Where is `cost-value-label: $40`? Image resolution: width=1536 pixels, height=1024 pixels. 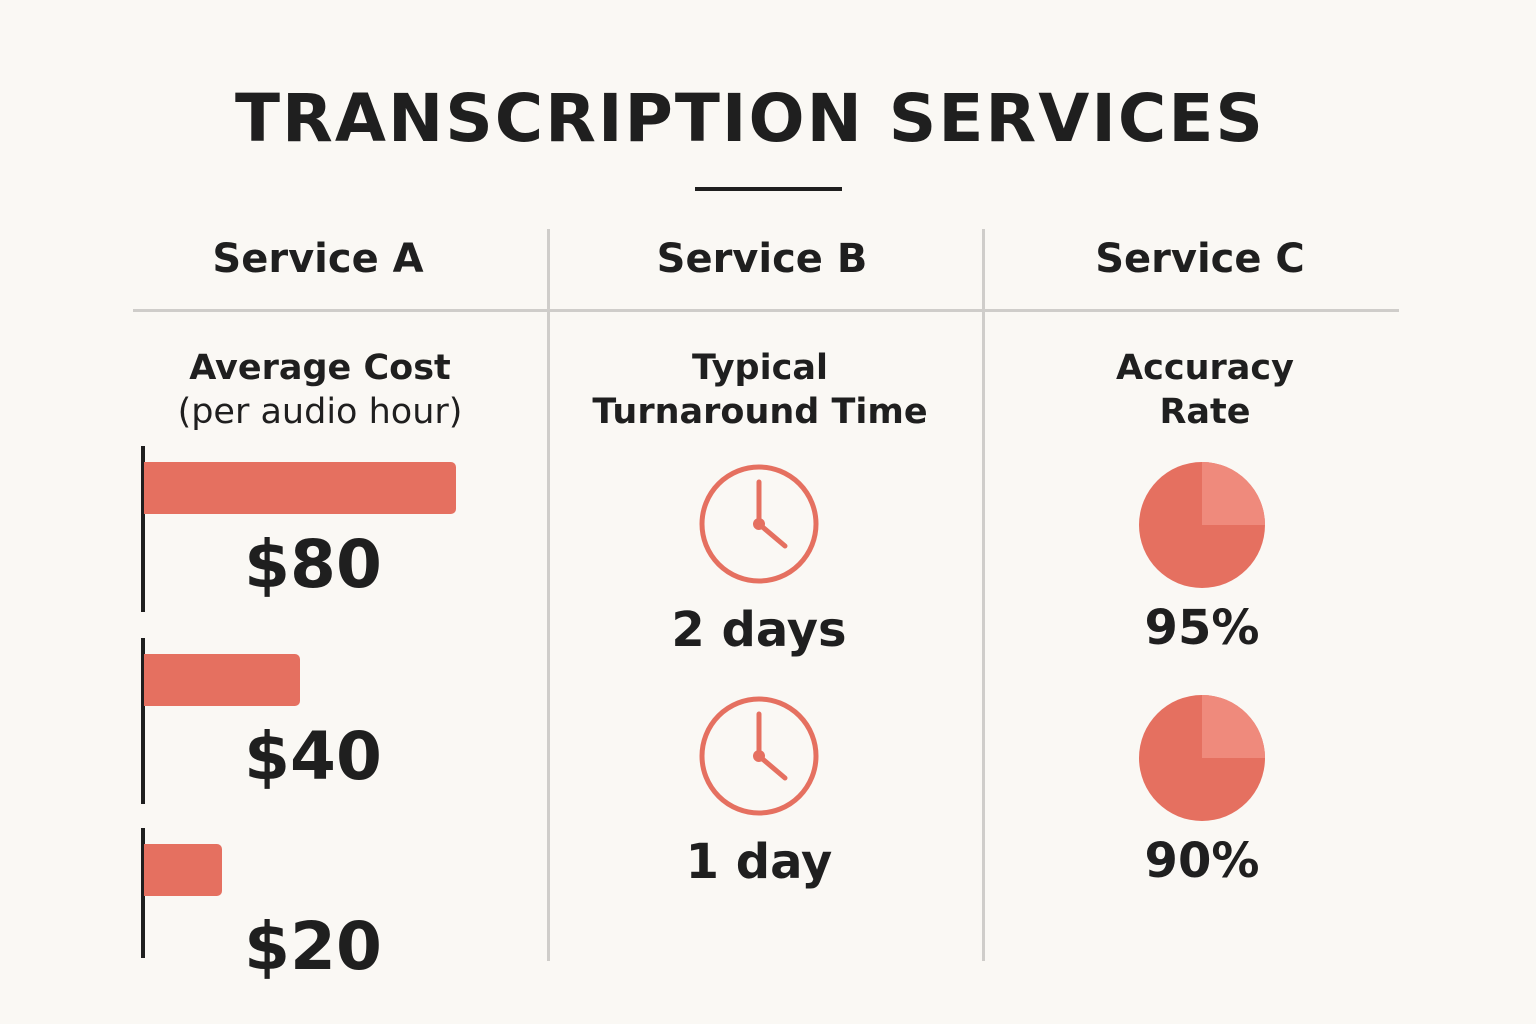
cost-value-label: $40 is located at coordinates (313, 756).